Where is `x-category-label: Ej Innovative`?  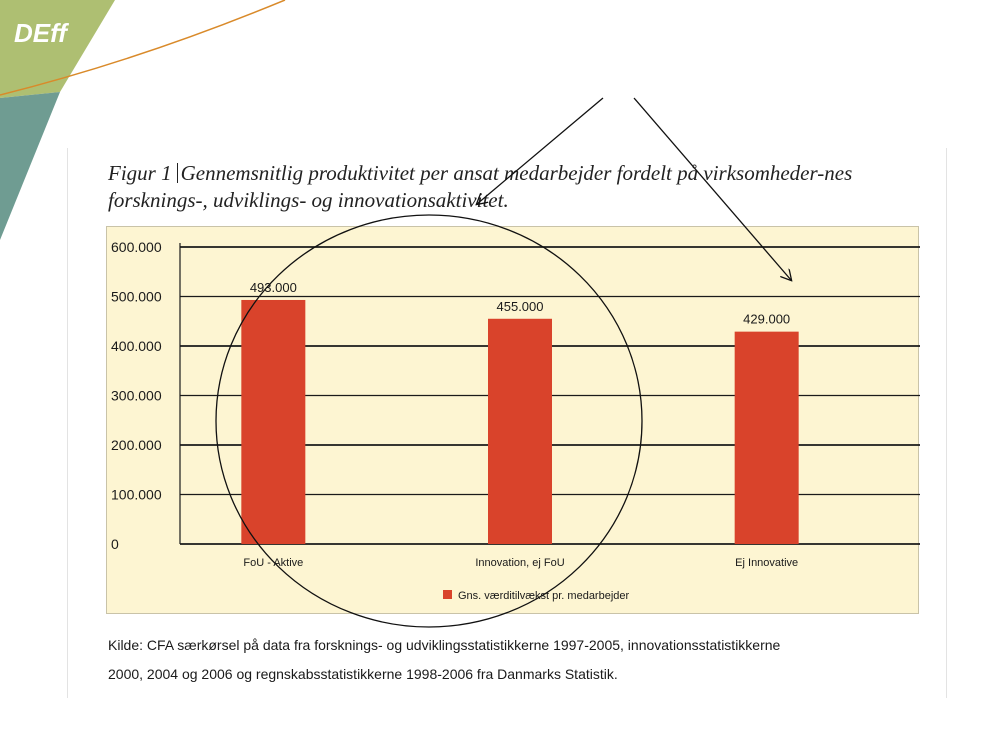 x-category-label: Ej Innovative is located at coordinates (766, 563).